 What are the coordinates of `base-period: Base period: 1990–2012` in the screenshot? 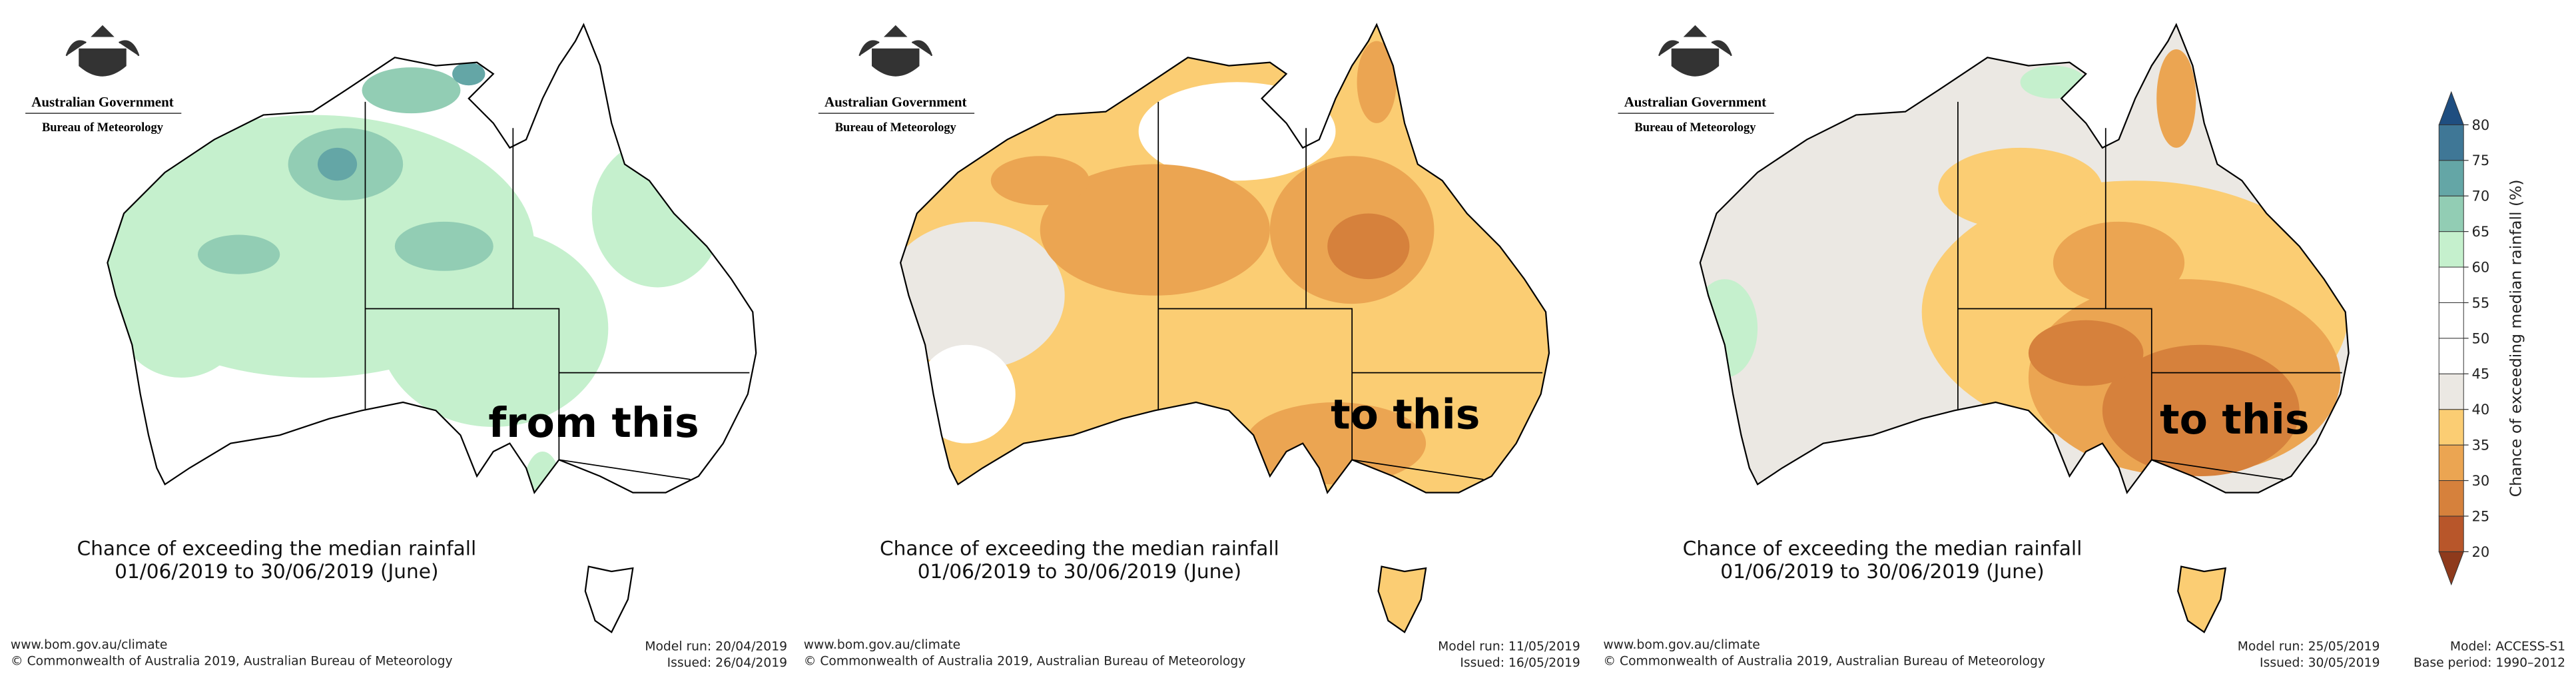 It's located at (2489, 663).